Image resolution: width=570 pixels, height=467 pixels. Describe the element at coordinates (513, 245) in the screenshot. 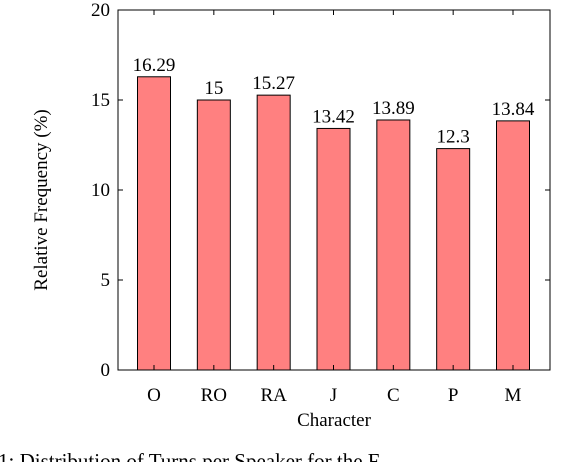

I see `bar-m` at that location.